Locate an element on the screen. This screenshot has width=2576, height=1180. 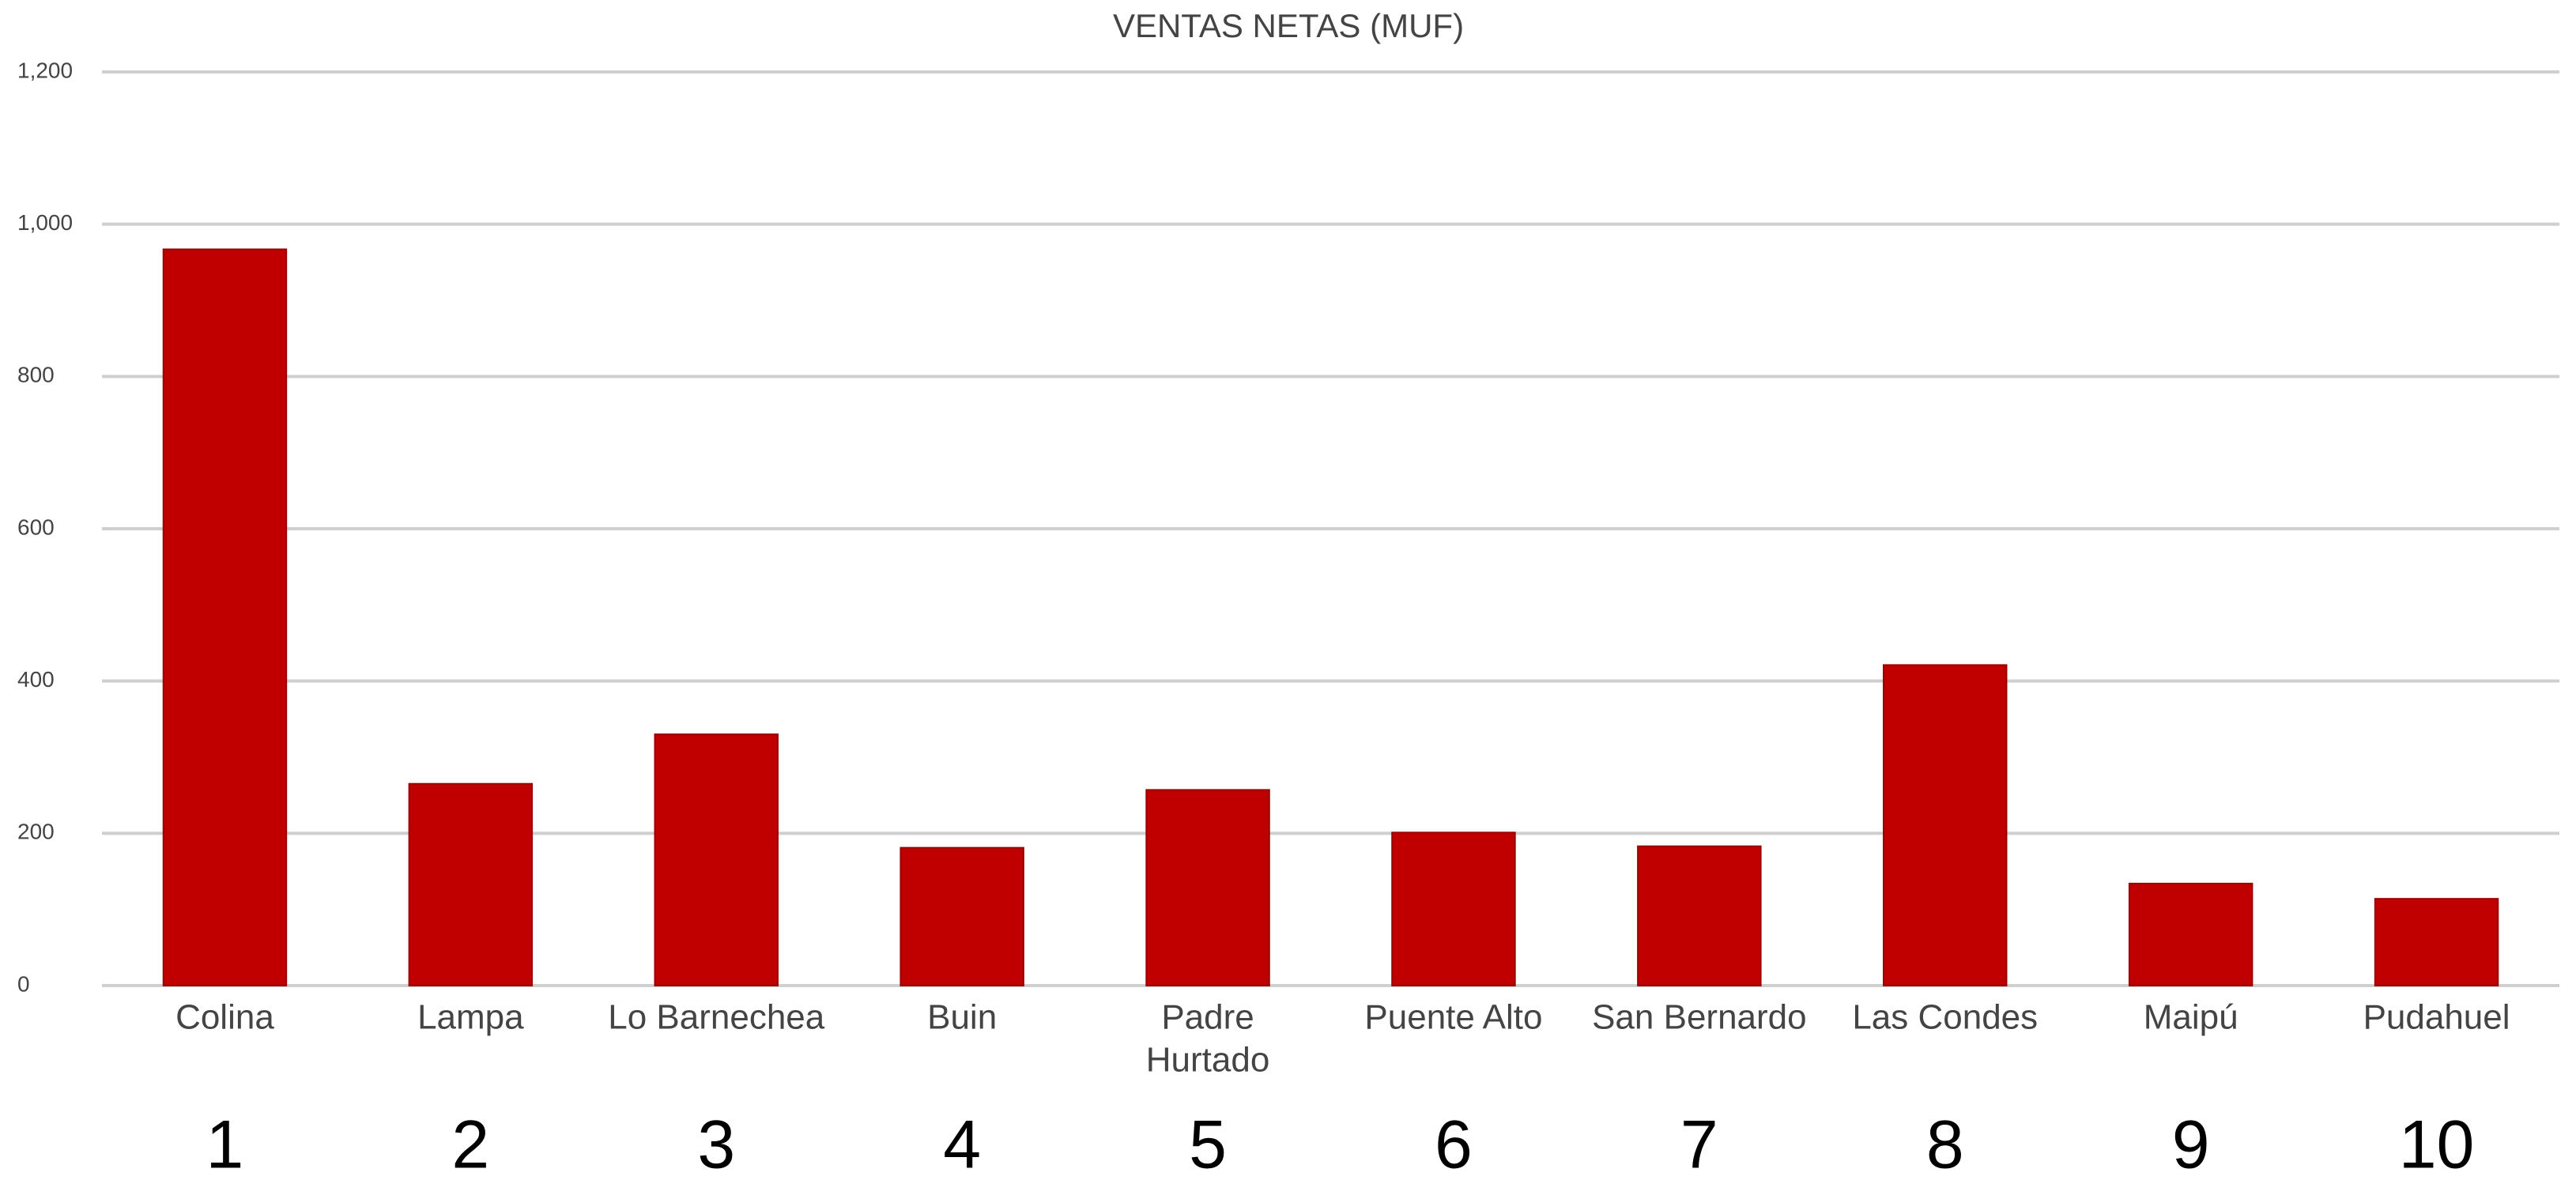
y-tick-label: 1,000 is located at coordinates (45, 223).